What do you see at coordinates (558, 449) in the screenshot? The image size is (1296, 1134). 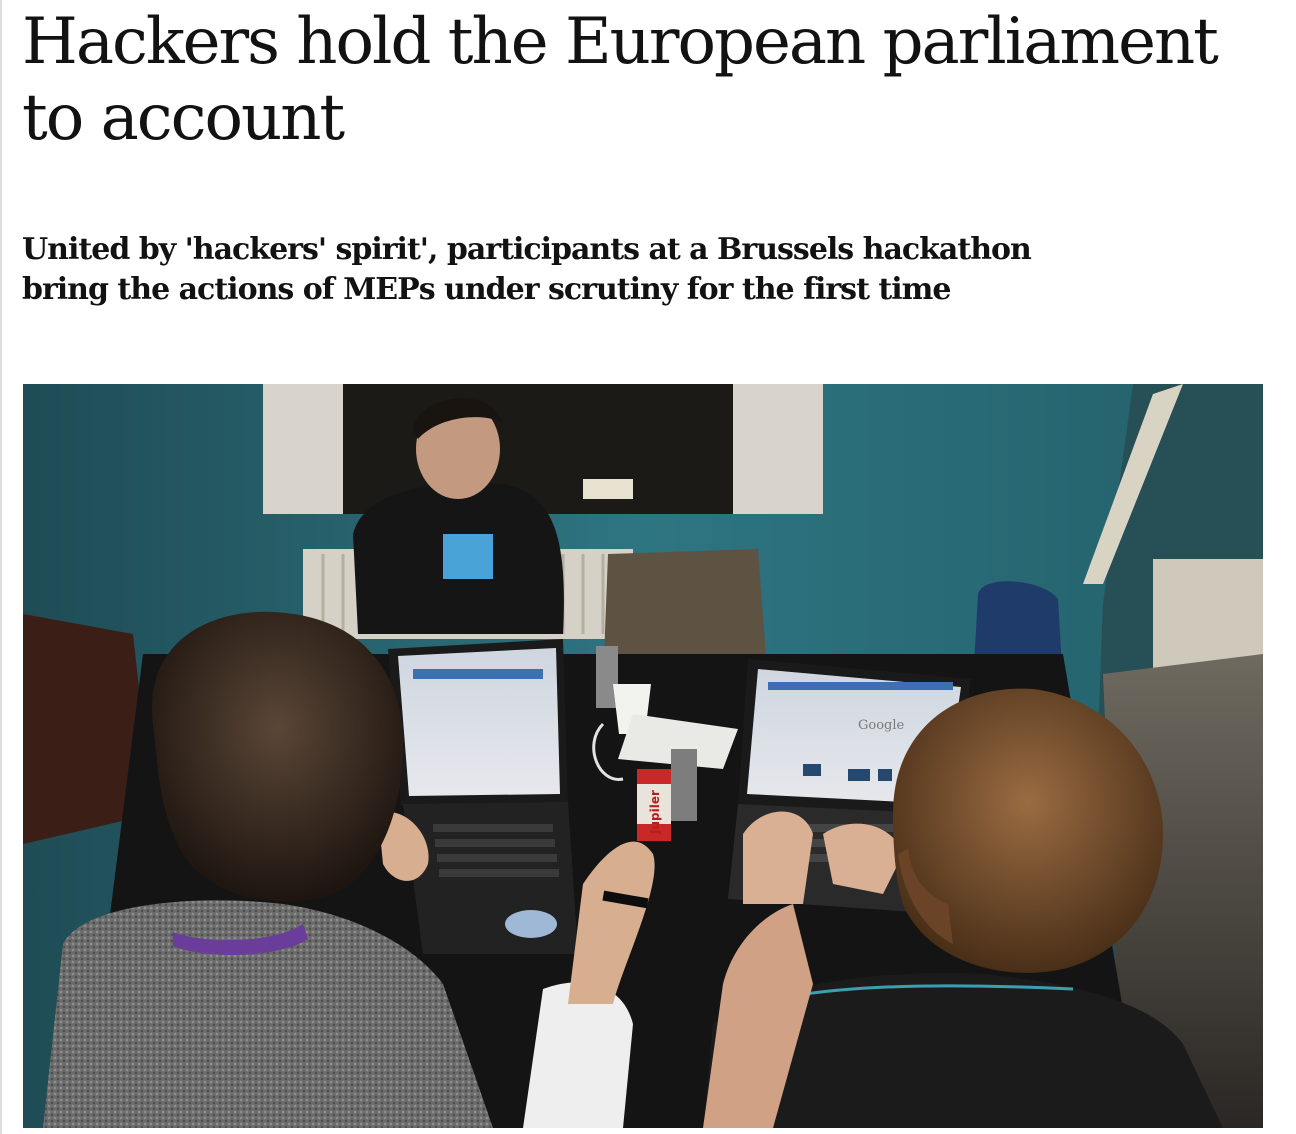 I see `window` at bounding box center [558, 449].